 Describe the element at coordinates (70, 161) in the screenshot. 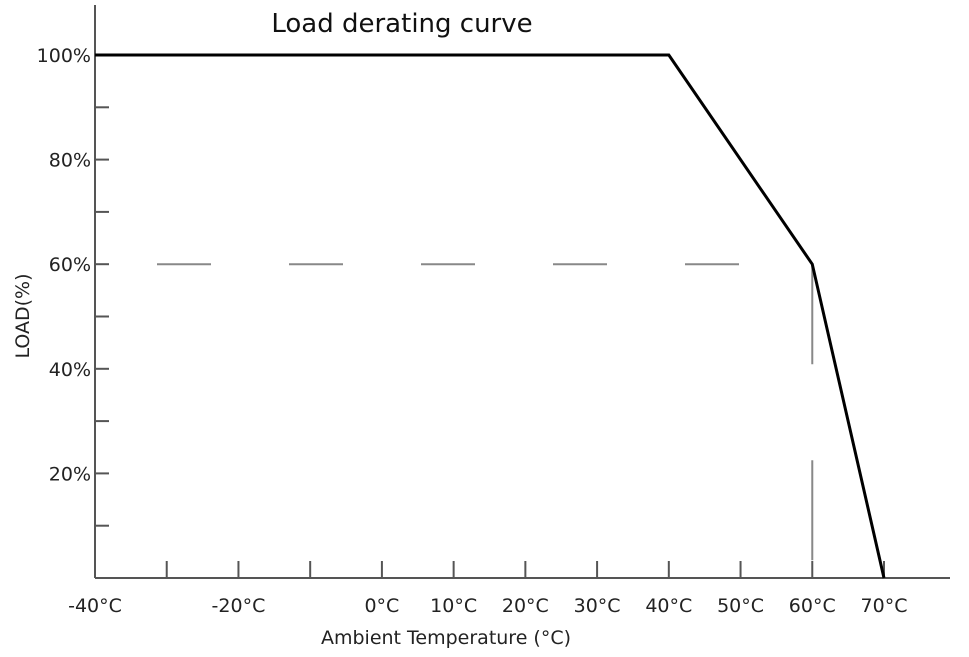

I see `y-tick-label: 80%` at that location.